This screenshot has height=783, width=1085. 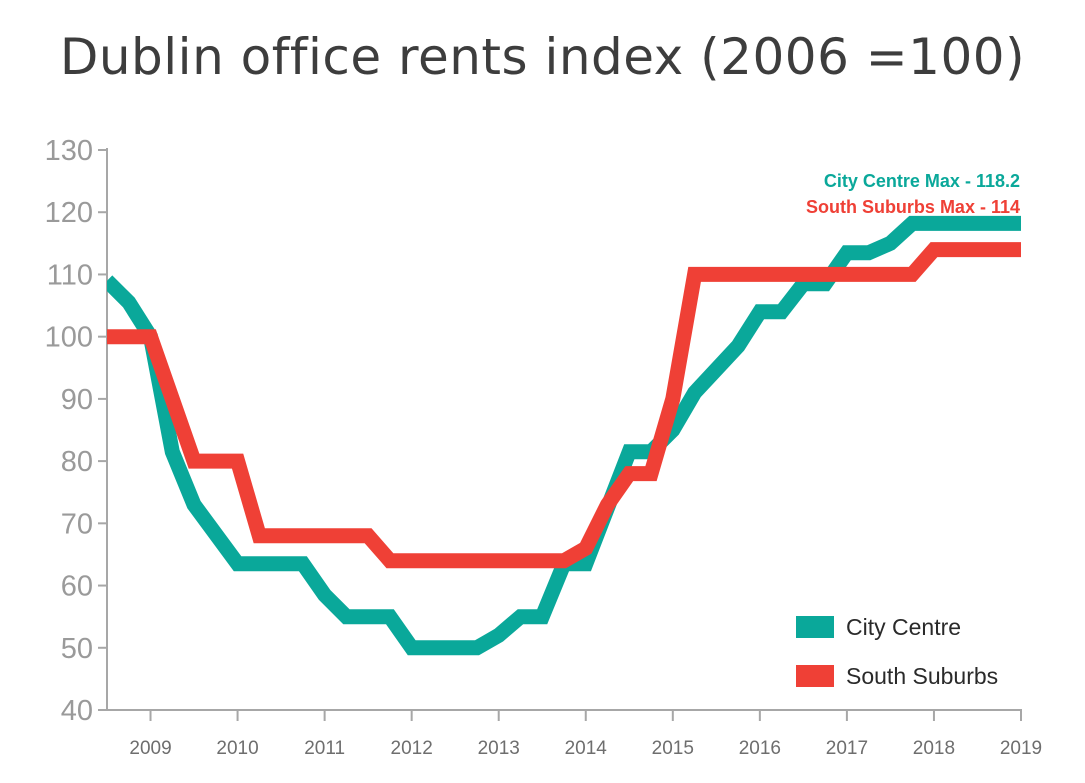 I want to click on chart-title: Dublin office rents index (2006 =100), so click(x=542, y=57).